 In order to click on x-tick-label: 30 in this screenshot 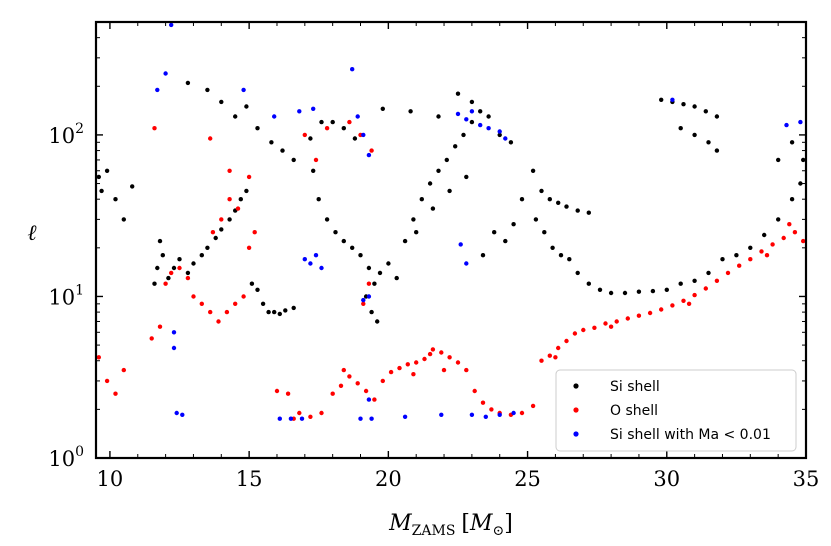, I will do `click(666, 479)`.